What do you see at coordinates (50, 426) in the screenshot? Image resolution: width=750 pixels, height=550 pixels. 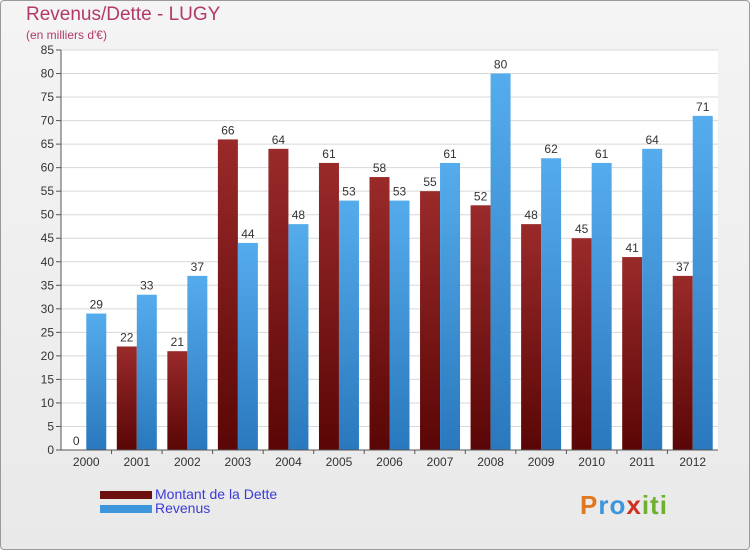 I see `y-tick-label: 5` at bounding box center [50, 426].